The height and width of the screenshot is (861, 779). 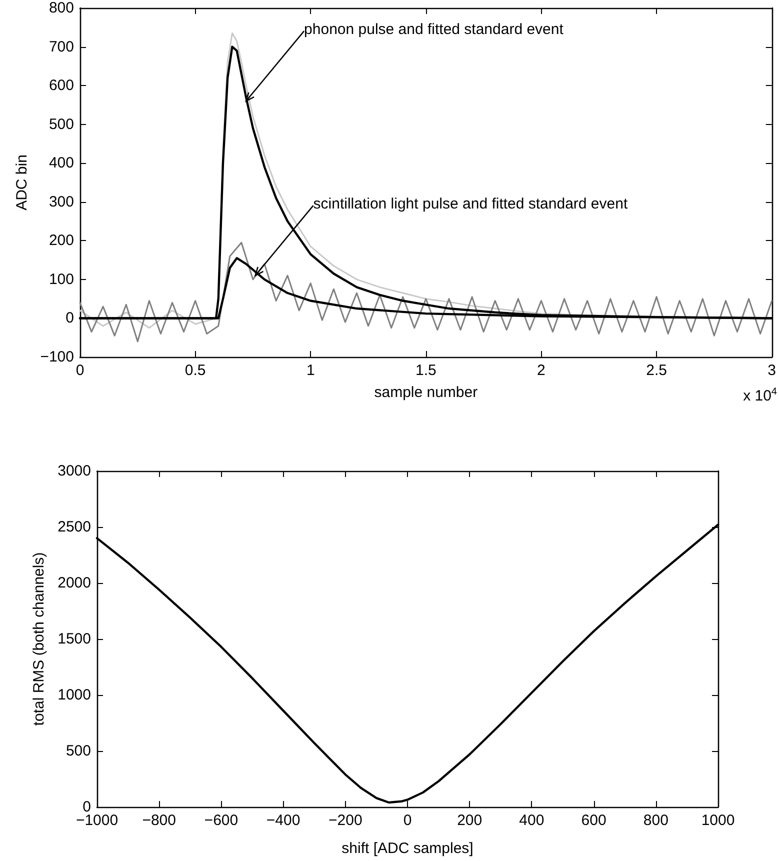 I want to click on y-tick-label: 100, so click(x=61, y=279).